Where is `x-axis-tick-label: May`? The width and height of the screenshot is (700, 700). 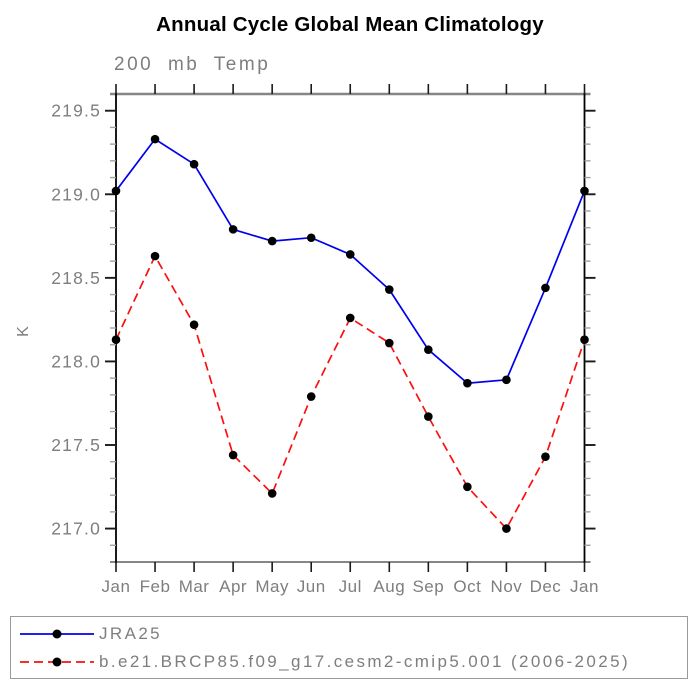
x-axis-tick-label: May is located at coordinates (272, 586).